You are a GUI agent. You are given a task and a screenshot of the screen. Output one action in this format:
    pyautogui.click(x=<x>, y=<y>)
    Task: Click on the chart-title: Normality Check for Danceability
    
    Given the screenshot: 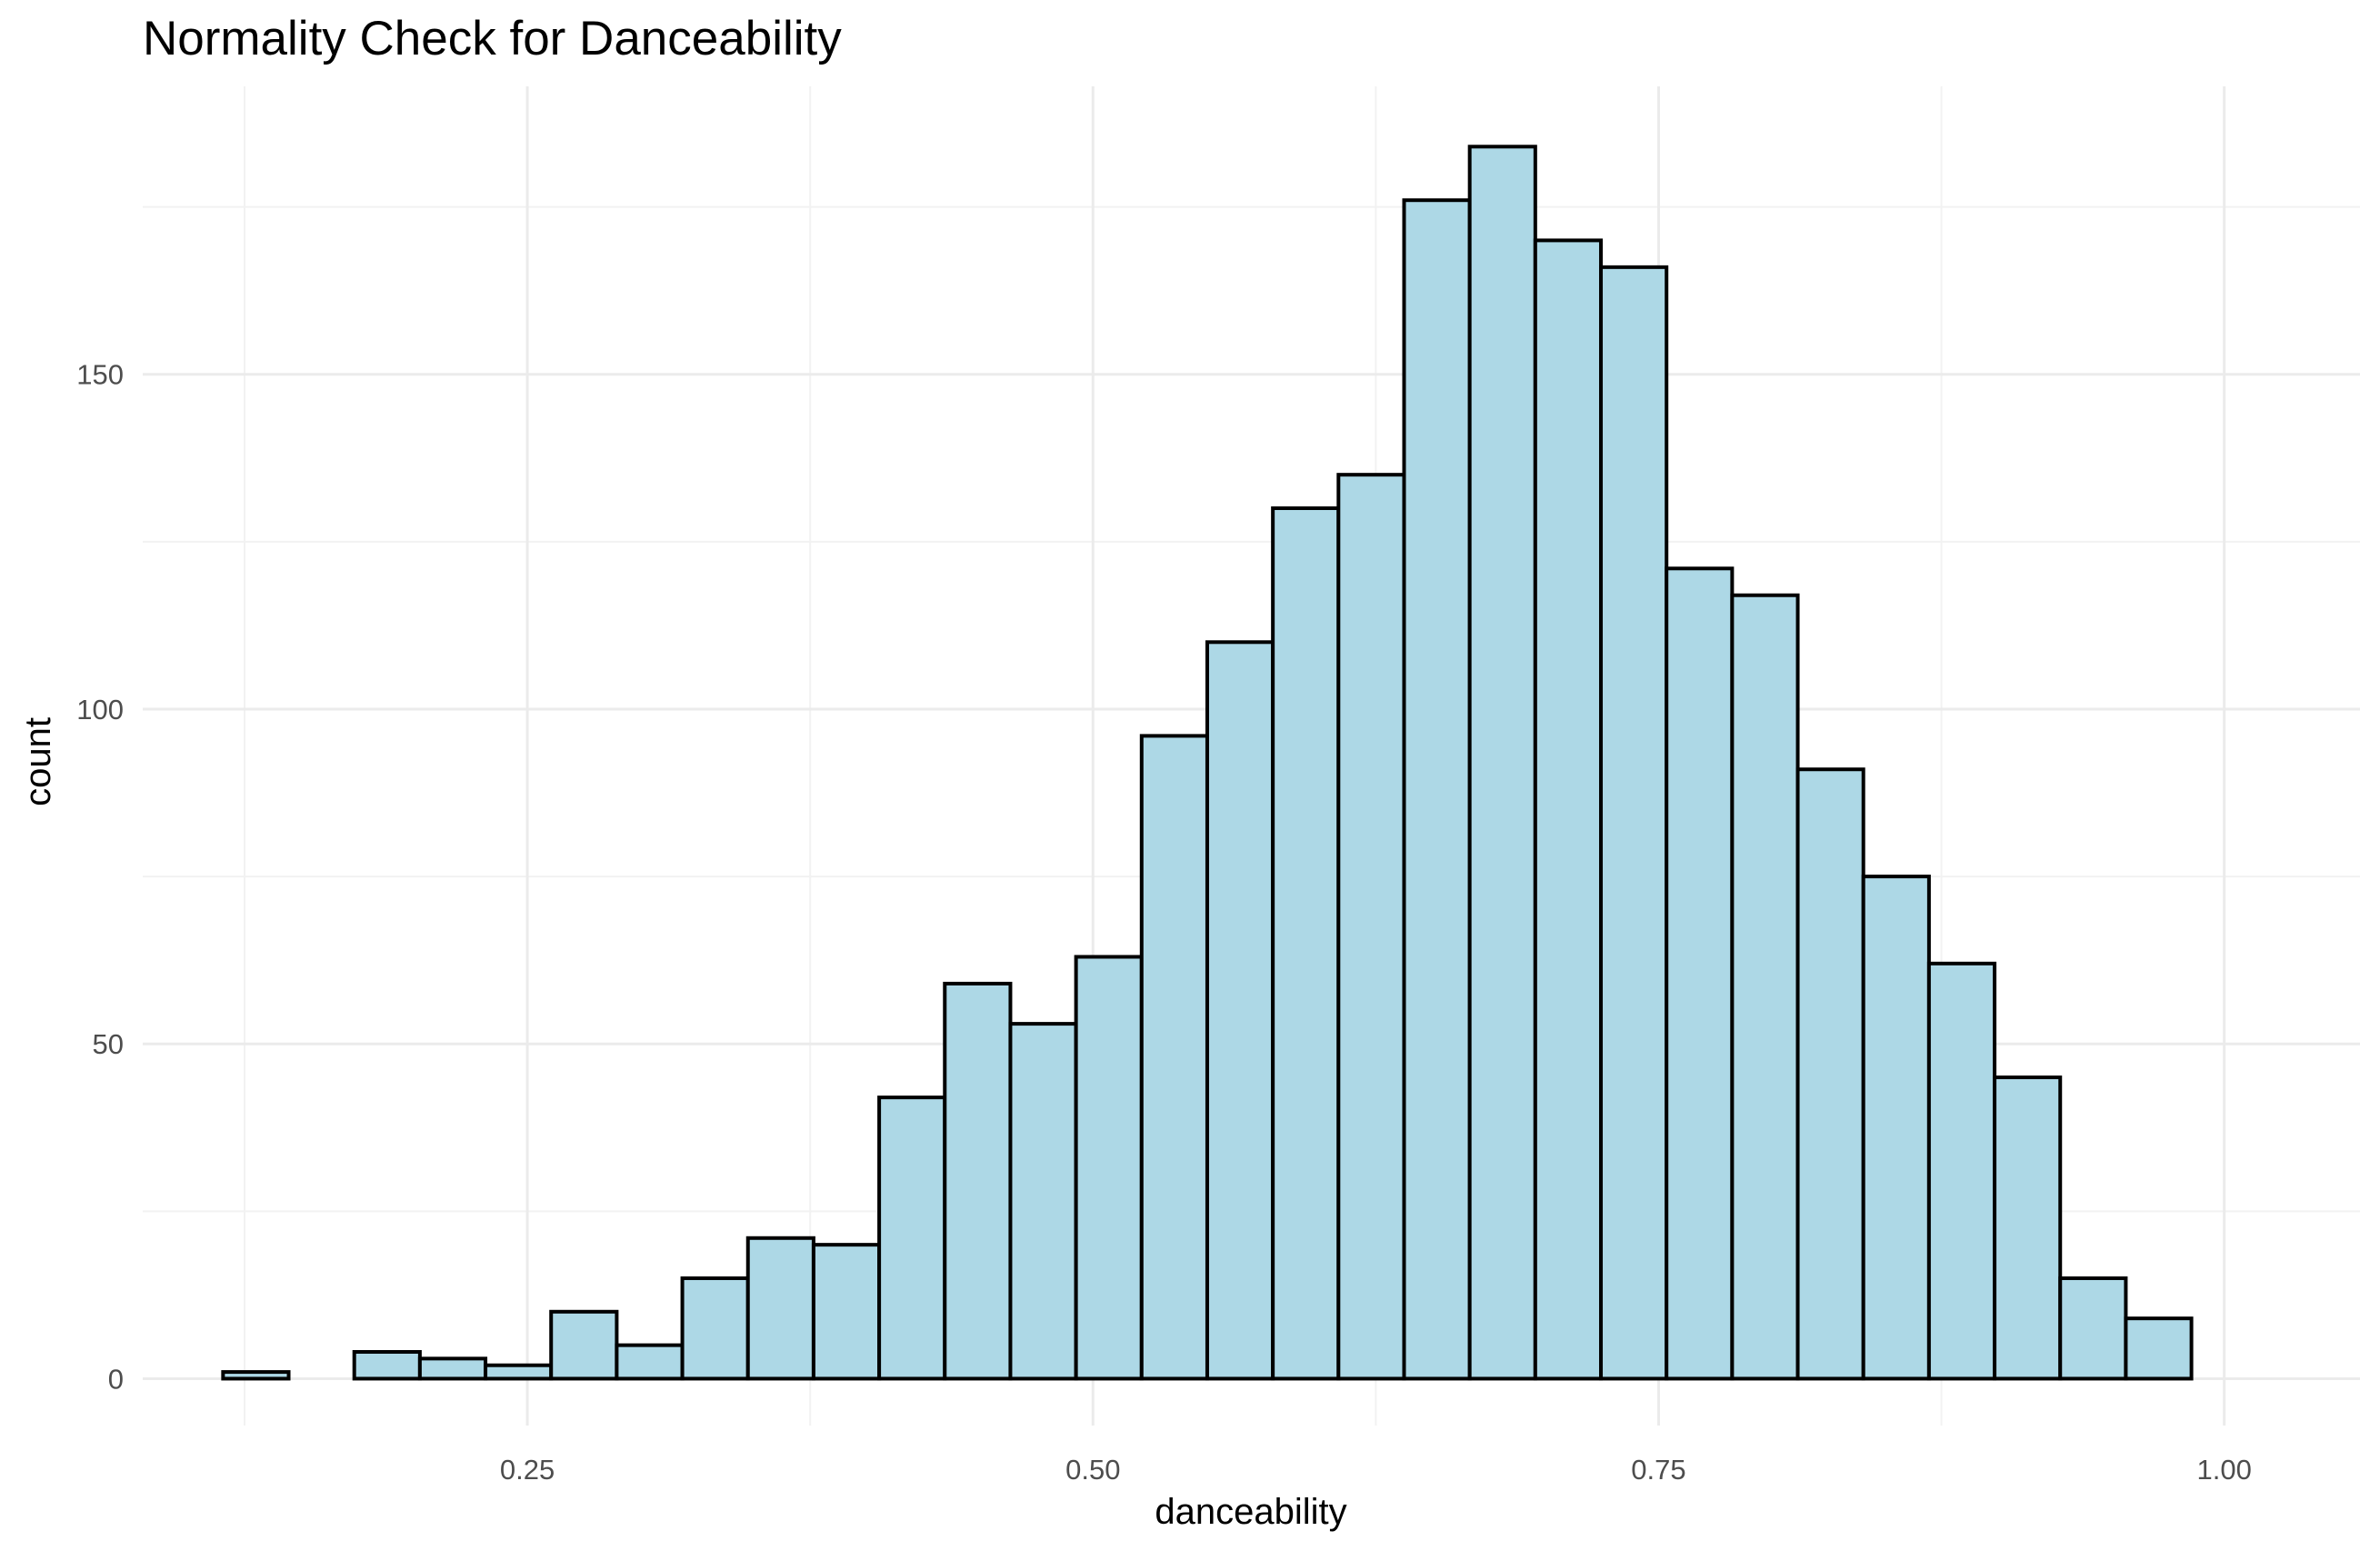 What is the action you would take?
    pyautogui.click(x=492, y=38)
    